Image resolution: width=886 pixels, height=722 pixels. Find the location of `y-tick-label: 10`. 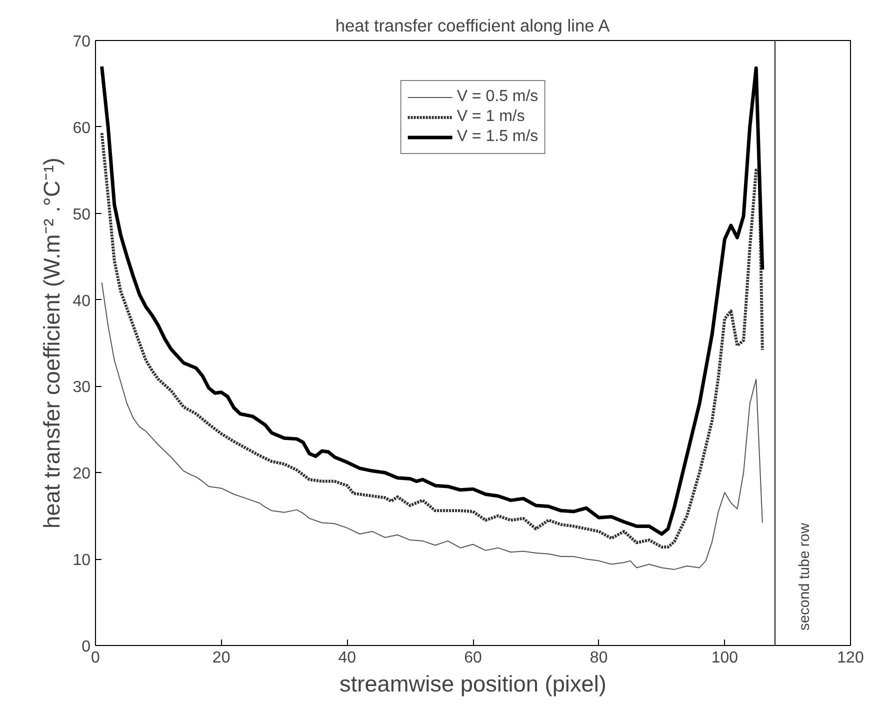

y-tick-label: 10 is located at coordinates (81, 561).